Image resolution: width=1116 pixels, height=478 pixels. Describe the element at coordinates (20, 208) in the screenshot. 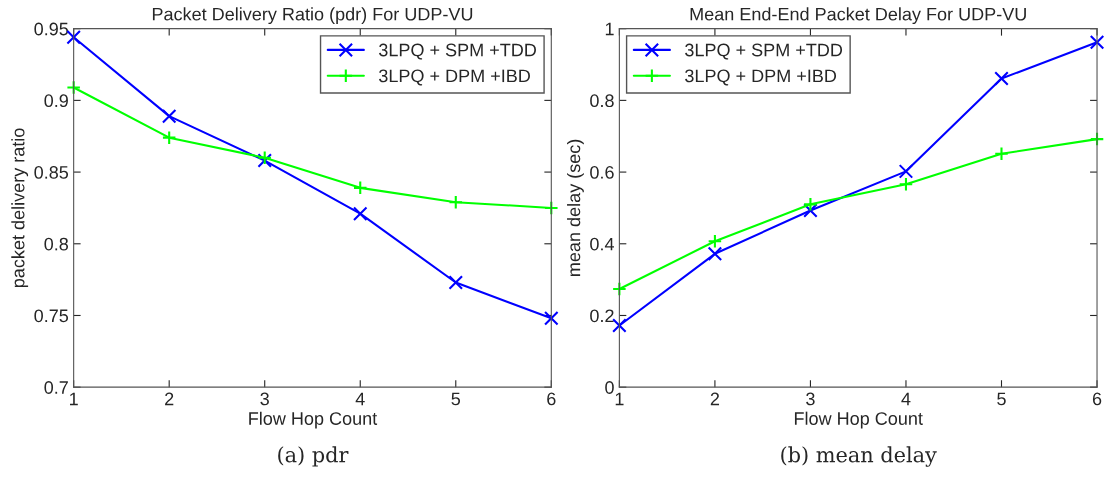

I see `y-axis-title: packet delivery ratio` at that location.